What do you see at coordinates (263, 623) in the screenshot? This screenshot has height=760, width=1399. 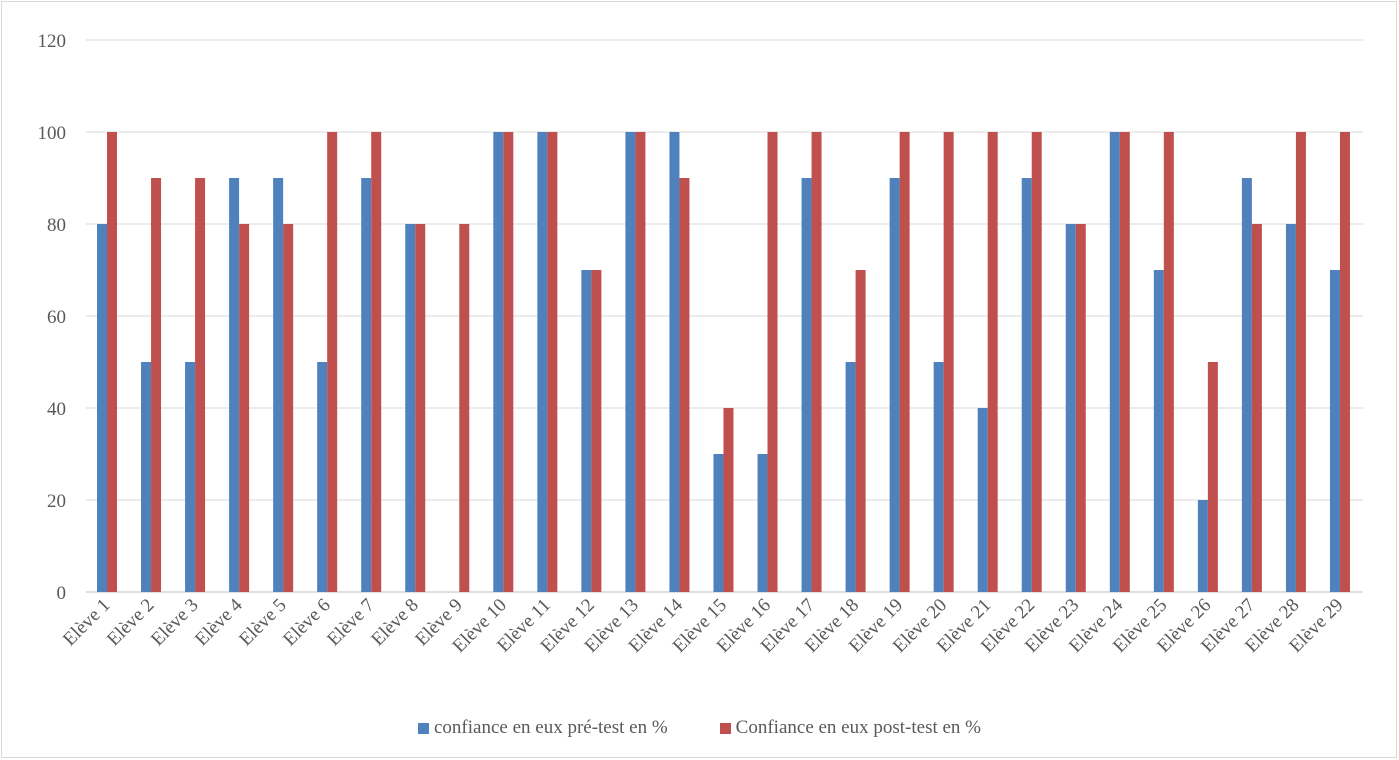 I see `x-tick-label: Elève 5` at bounding box center [263, 623].